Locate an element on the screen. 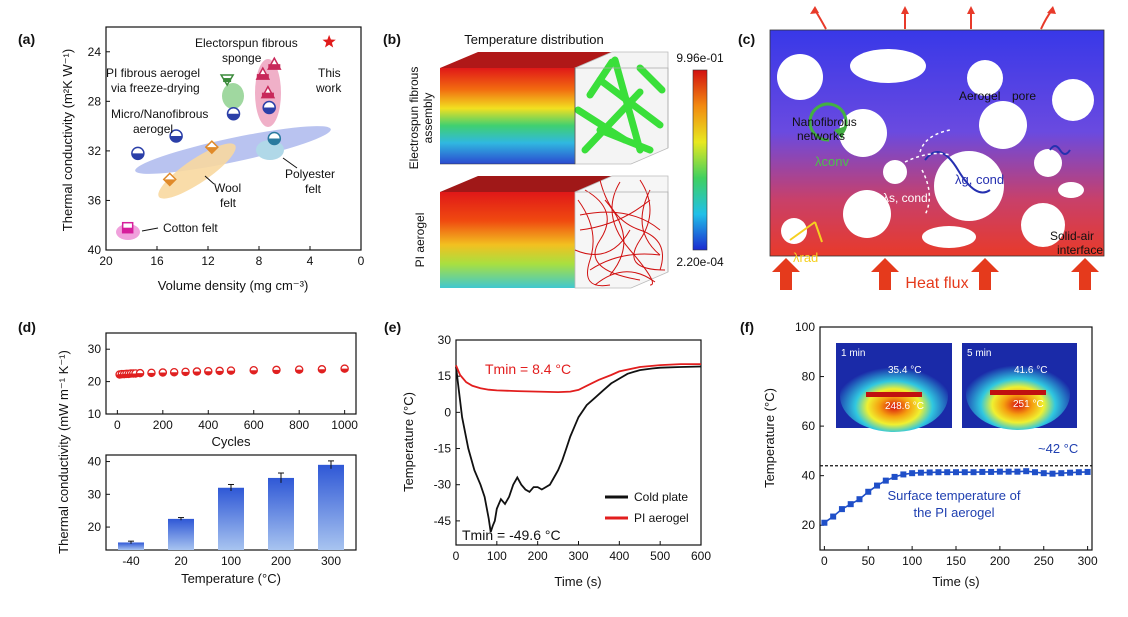  panel-f-caption-1: Surface temperature of is located at coordinates (954, 495).